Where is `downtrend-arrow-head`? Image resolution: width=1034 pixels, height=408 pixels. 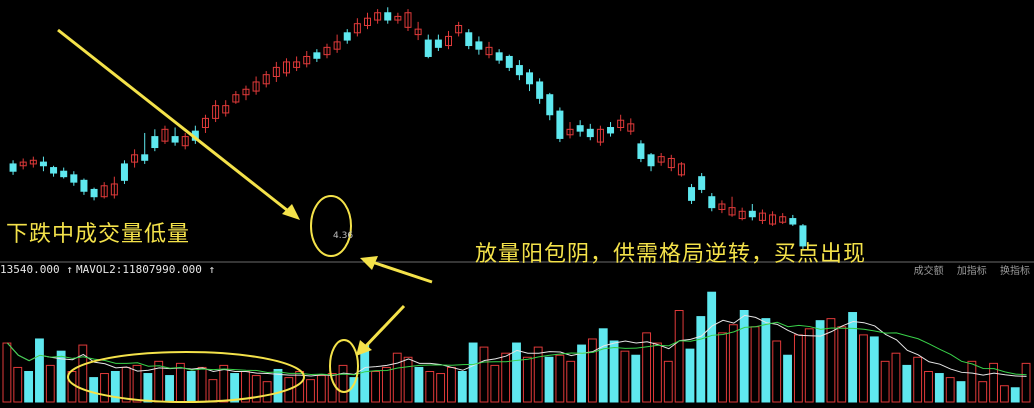 downtrend-arrow-head is located at coordinates (291, 212).